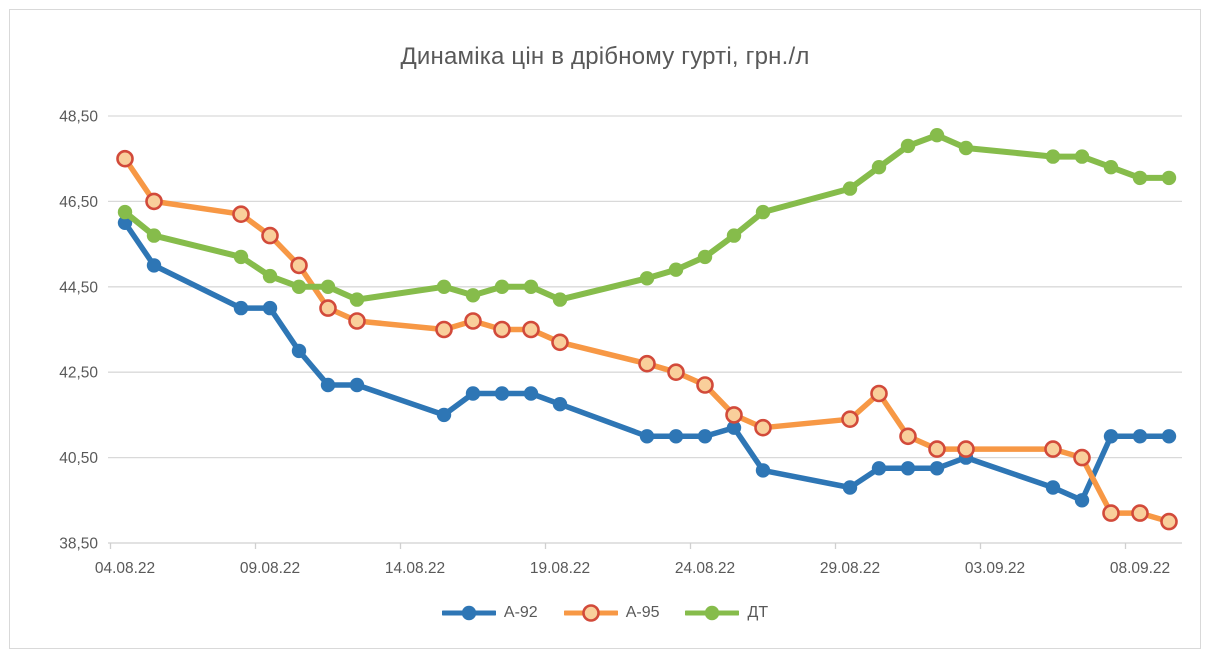 Image resolution: width=1212 pixels, height=670 pixels. I want to click on x-axis-tick-label: 14.08.22, so click(415, 568).